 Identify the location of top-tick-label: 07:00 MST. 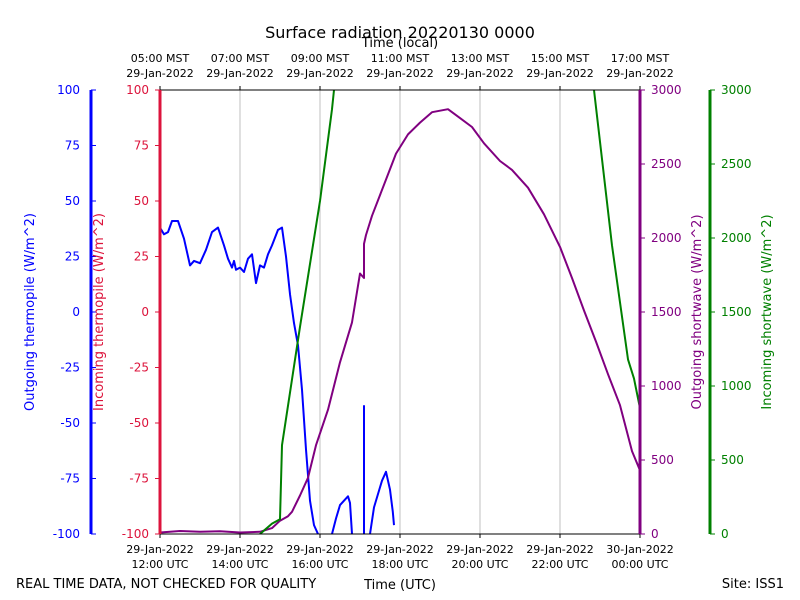
(240, 58).